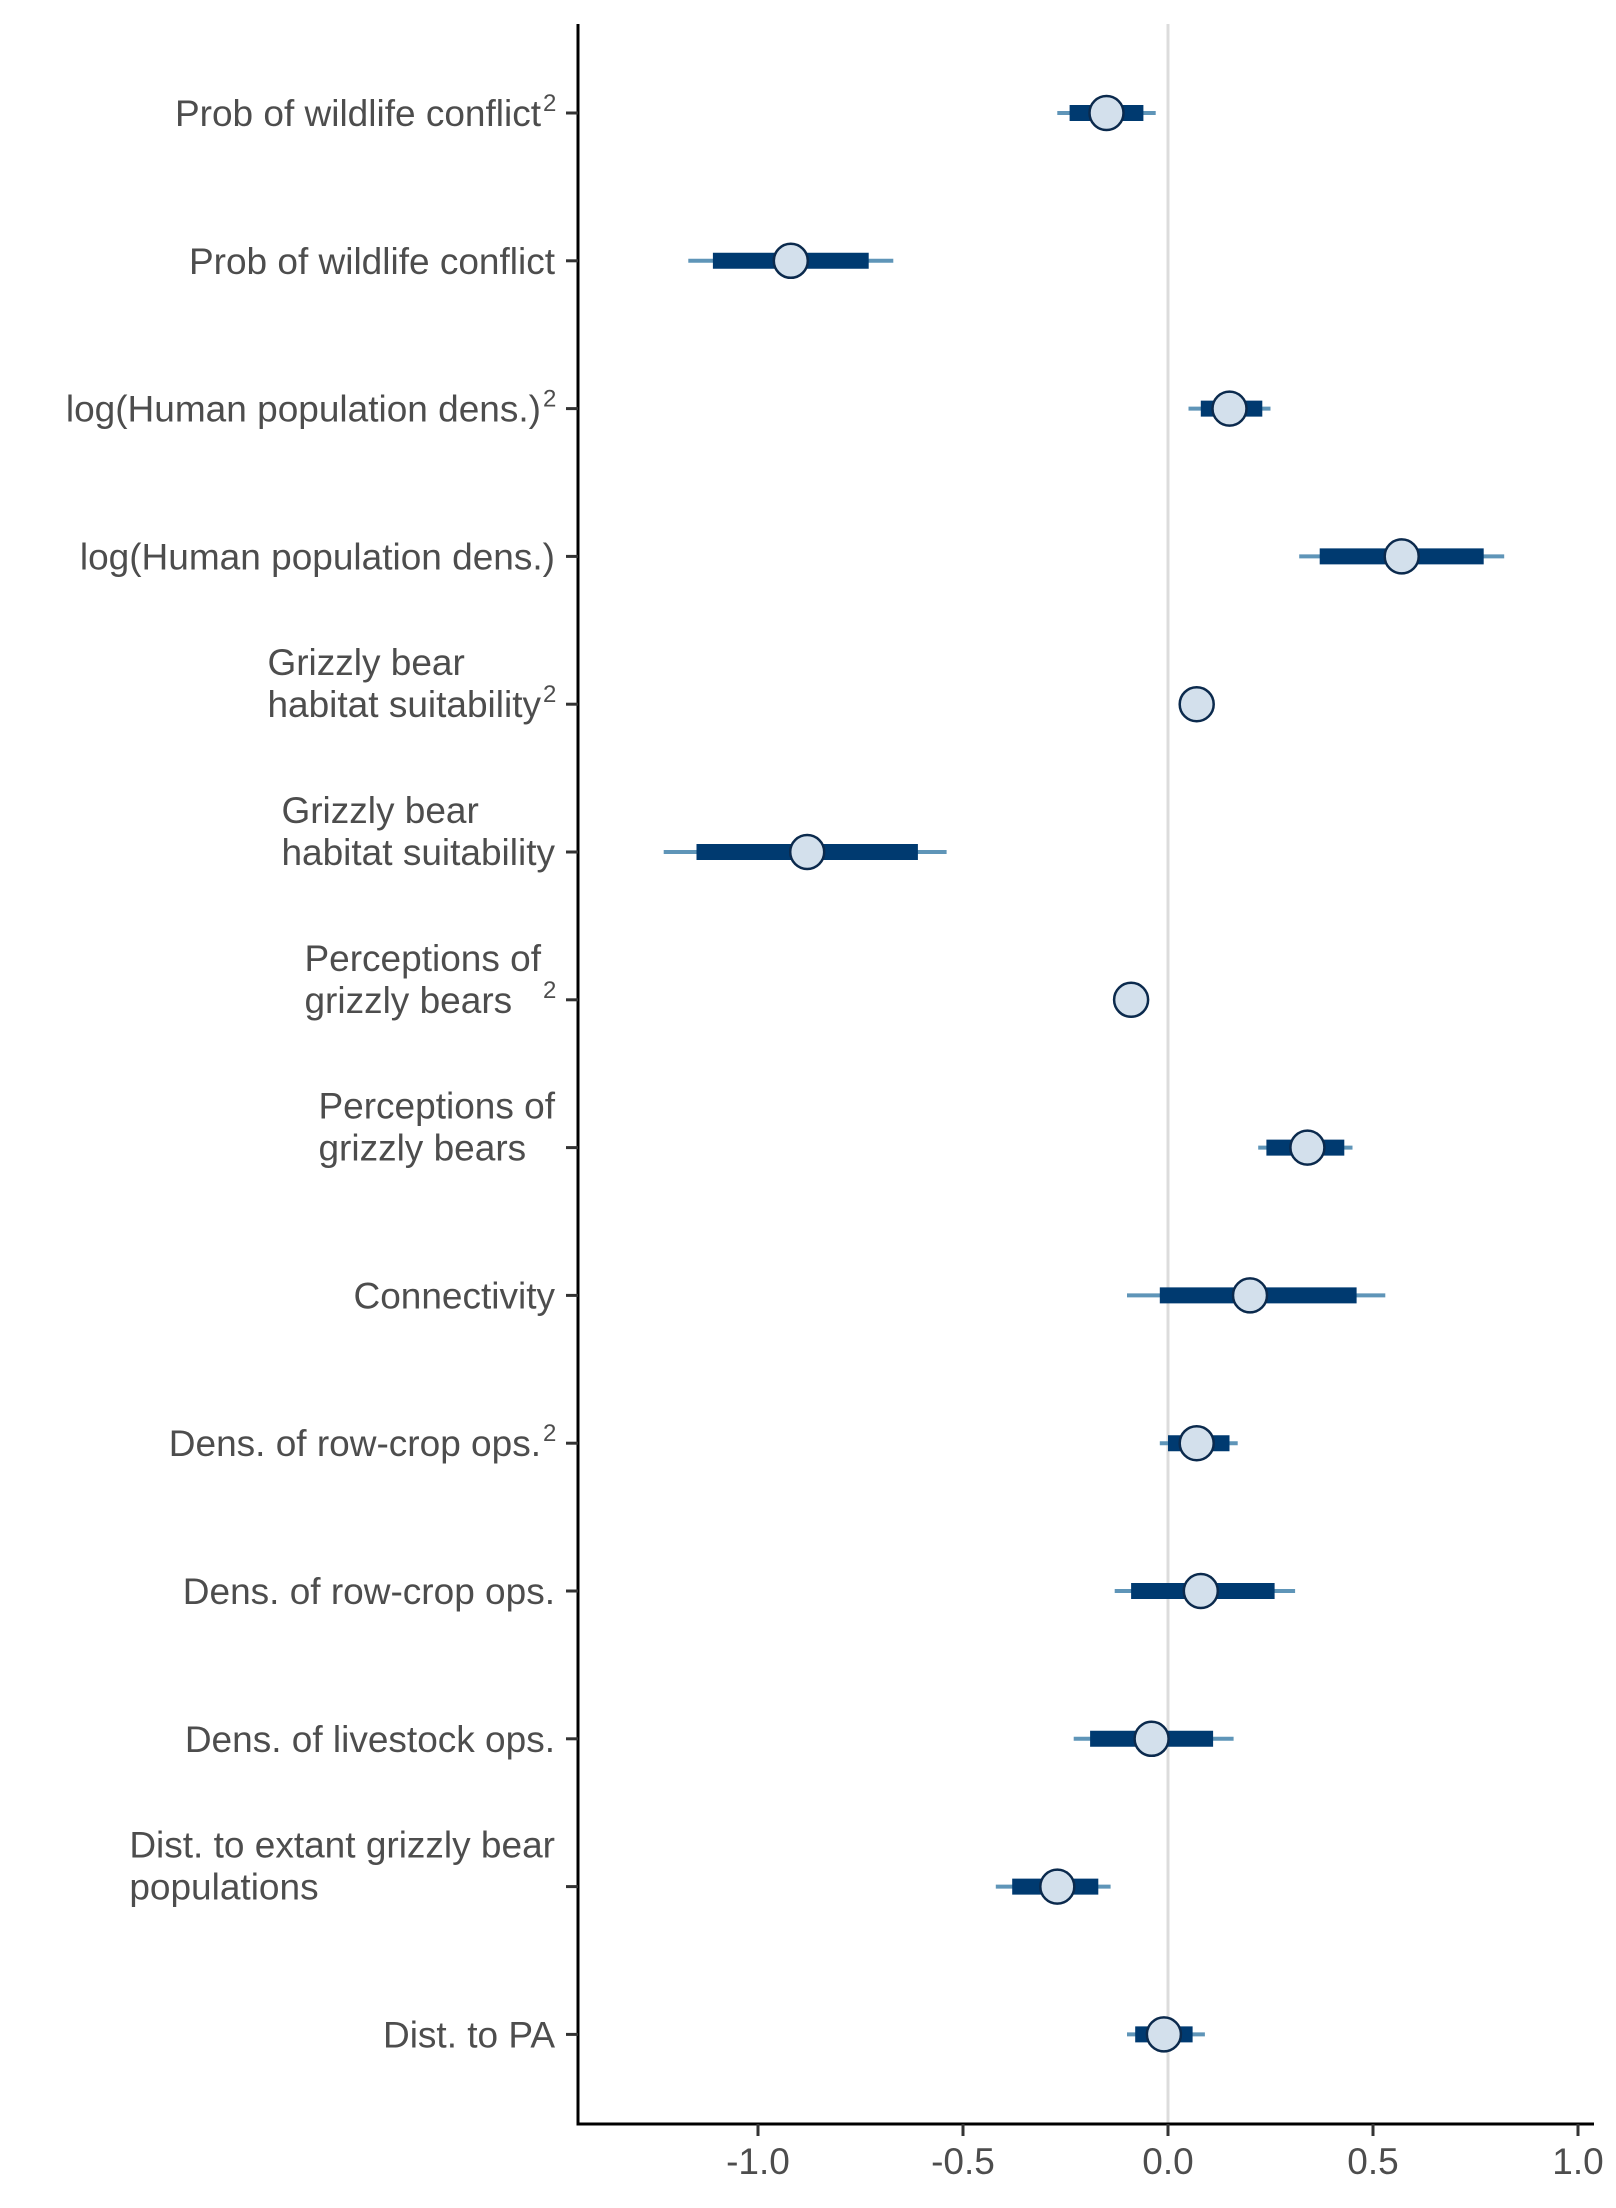 The height and width of the screenshot is (2208, 1616). Describe the element at coordinates (1167, 2161) in the screenshot. I see `x-tick-label: 0.0` at that location.